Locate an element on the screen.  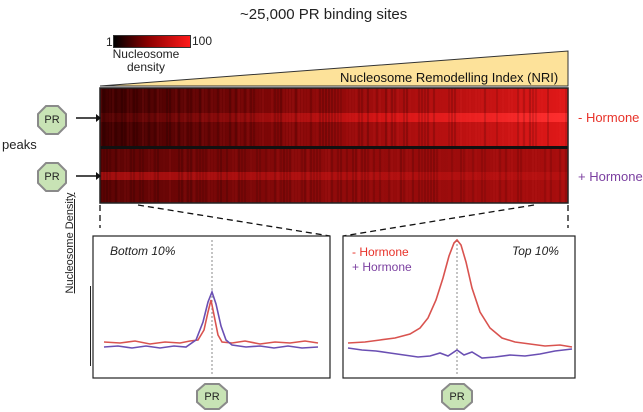
scale-caption: Nucleosome density is located at coordinates (146, 60).